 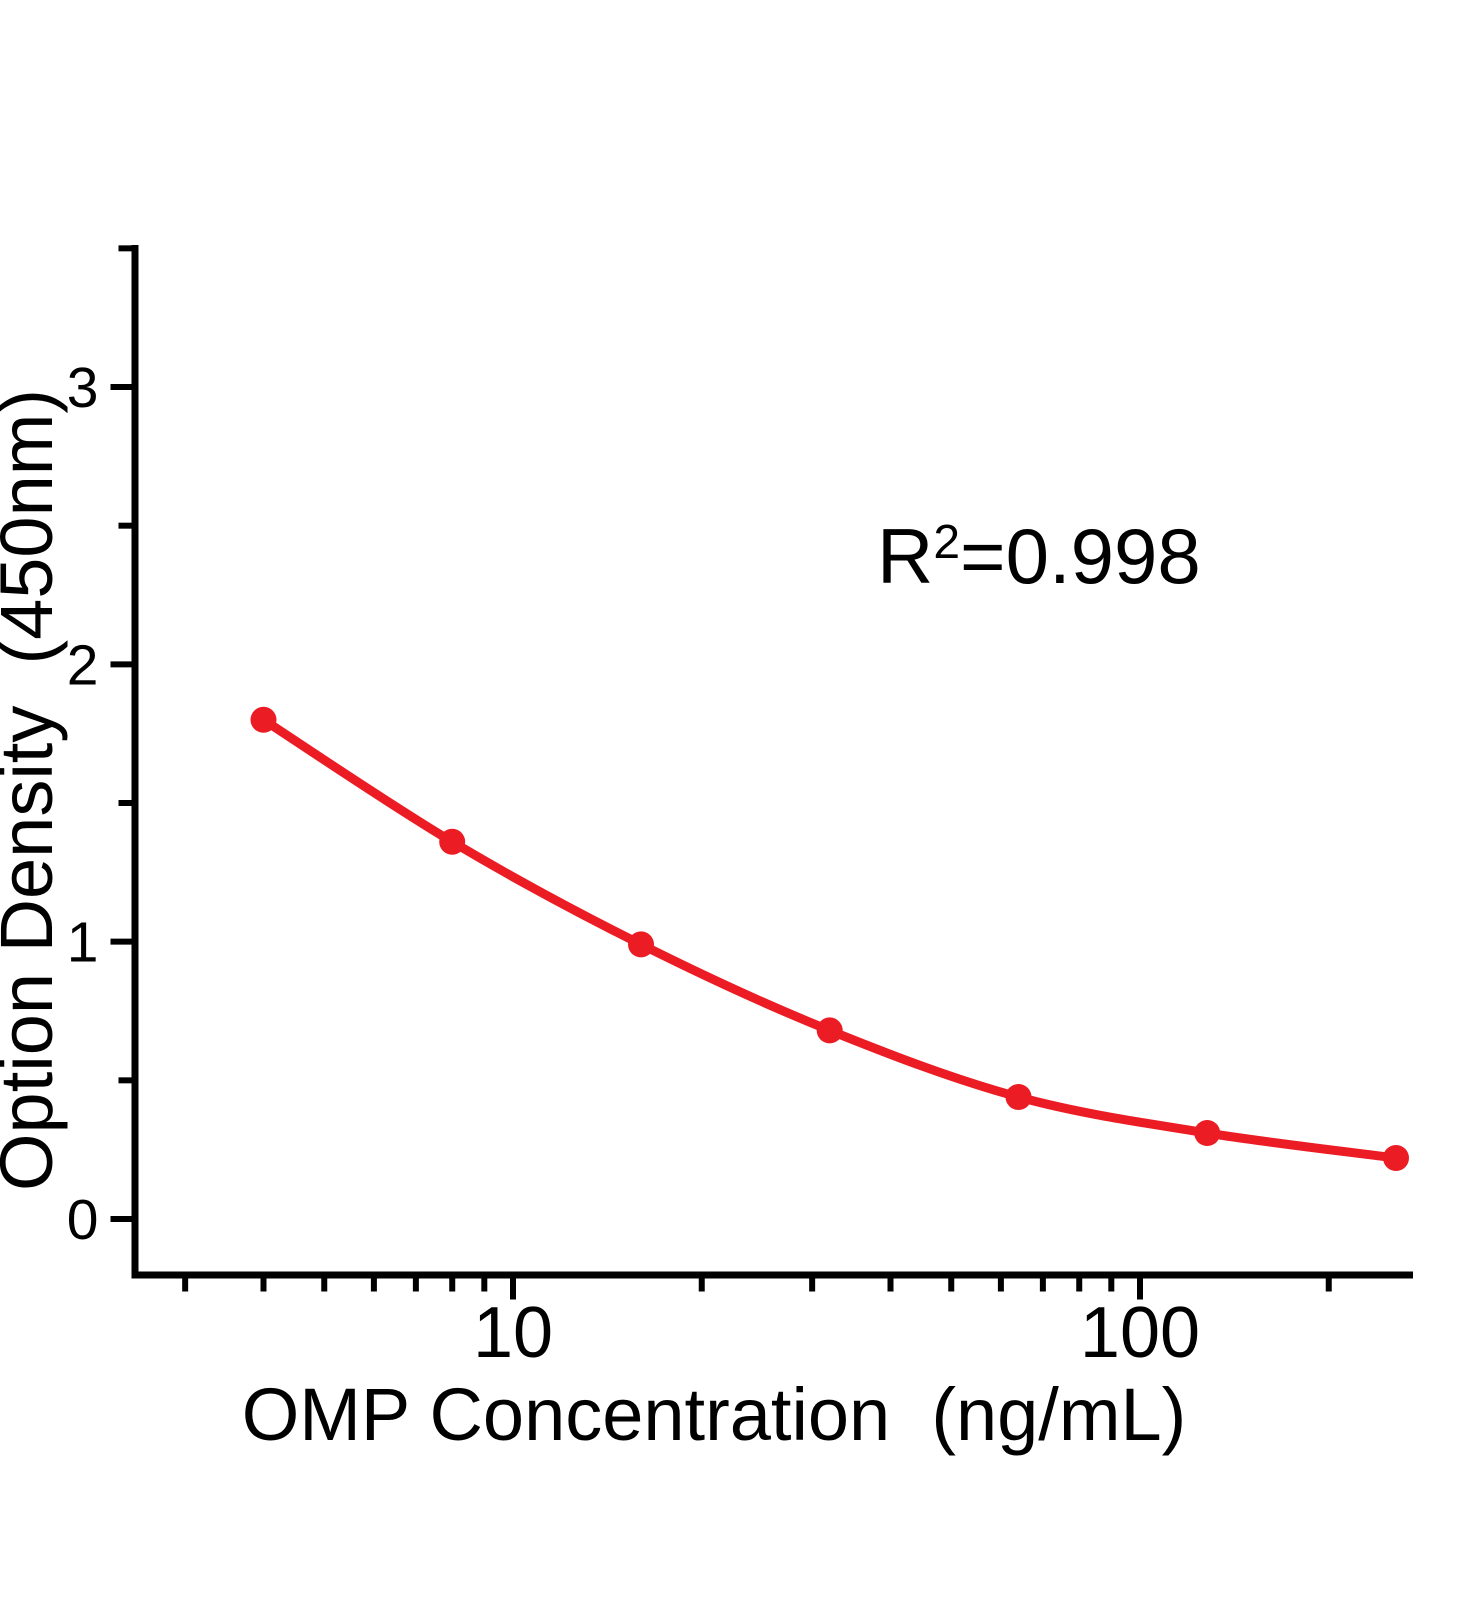 I want to click on y-tick-label: 2, so click(x=83, y=665).